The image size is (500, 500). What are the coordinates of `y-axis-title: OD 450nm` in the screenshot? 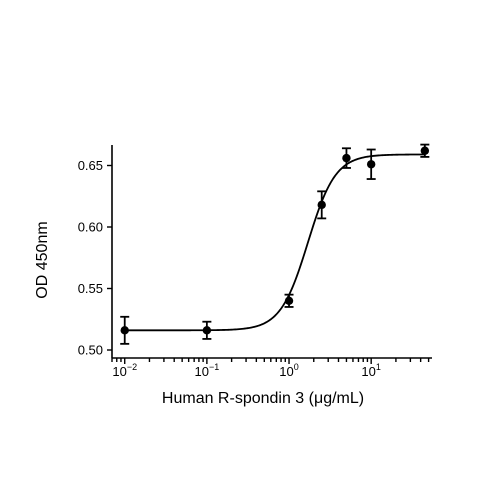 It's located at (42, 259).